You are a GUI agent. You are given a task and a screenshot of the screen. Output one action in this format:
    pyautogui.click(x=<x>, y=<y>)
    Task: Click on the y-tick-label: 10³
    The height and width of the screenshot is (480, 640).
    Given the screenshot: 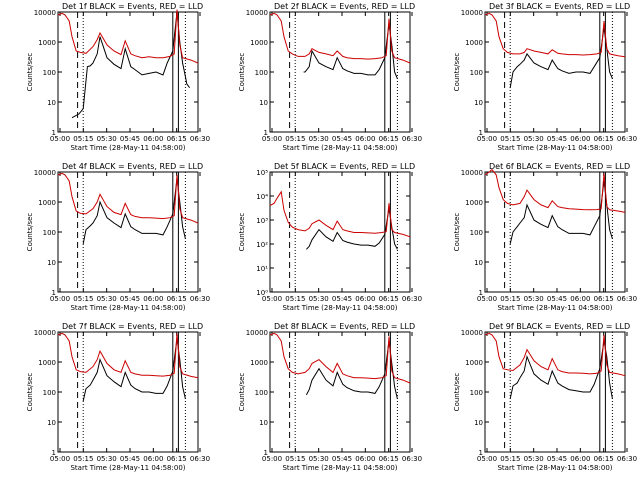 What is the action you would take?
    pyautogui.click(x=262, y=221)
    